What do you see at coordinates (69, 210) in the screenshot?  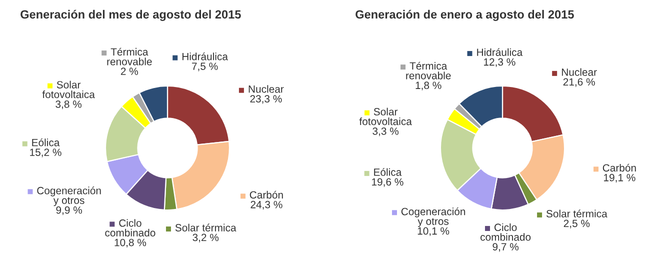 I see `data-label: 9,9 %` at bounding box center [69, 210].